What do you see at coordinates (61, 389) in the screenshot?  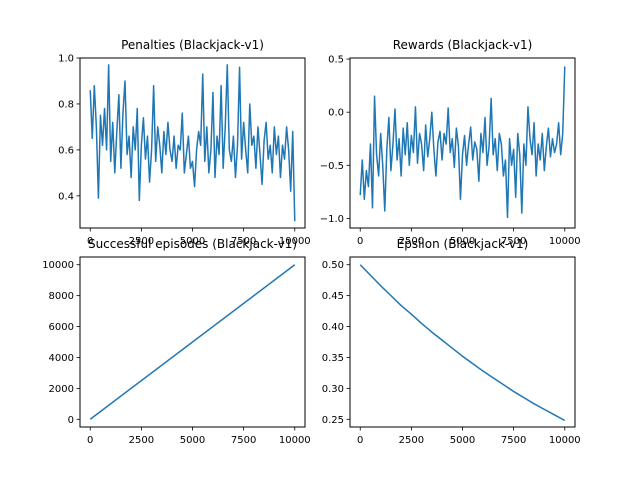 I see `y-tick-label: 2000` at bounding box center [61, 389].